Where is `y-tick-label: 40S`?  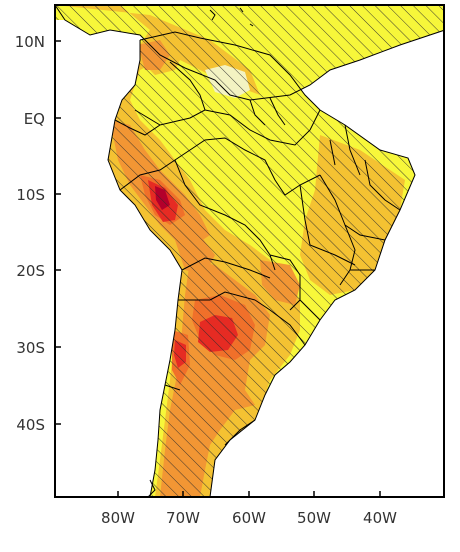
y-tick-label: 40S is located at coordinates (30, 425).